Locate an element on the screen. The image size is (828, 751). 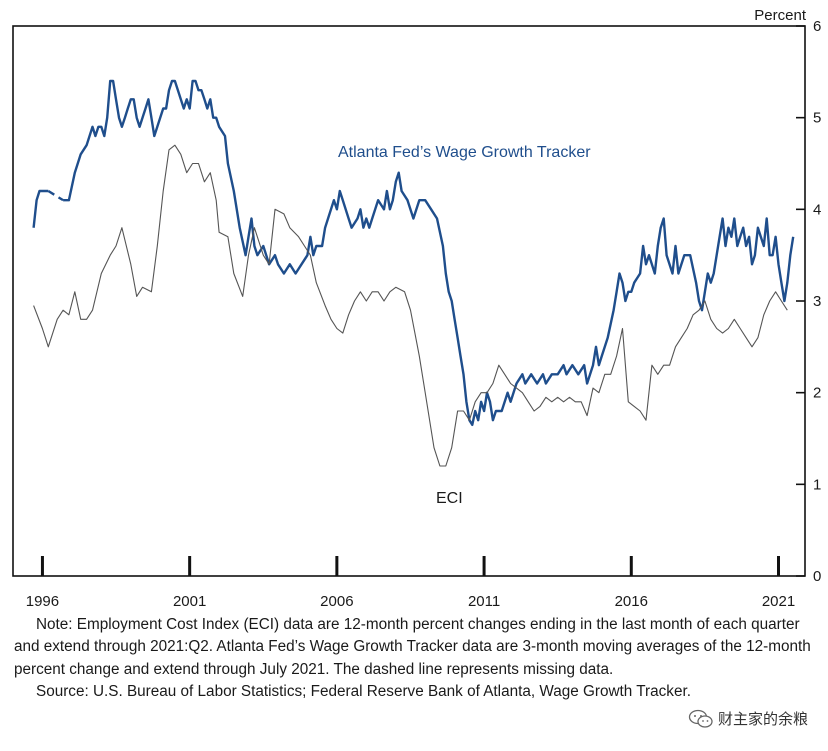
x-tick-label: 2021 is located at coordinates (778, 601).